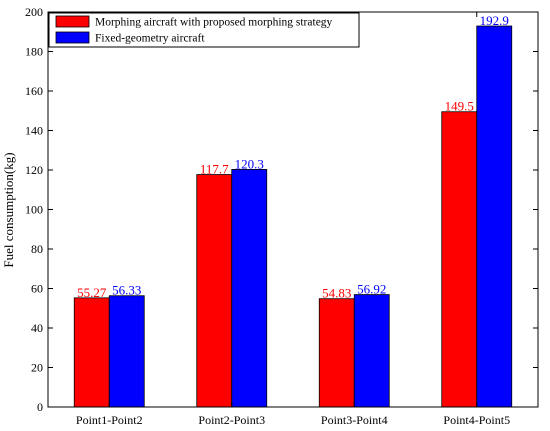  I want to click on y-tick-label: 180, so click(34, 52).